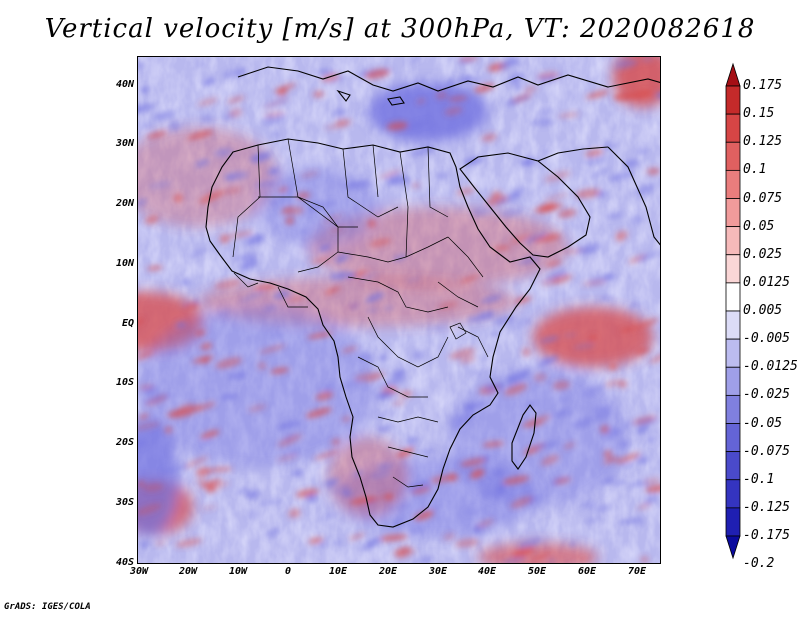 The width and height of the screenshot is (800, 618). I want to click on colorbar-label: -0.175, so click(766, 535).